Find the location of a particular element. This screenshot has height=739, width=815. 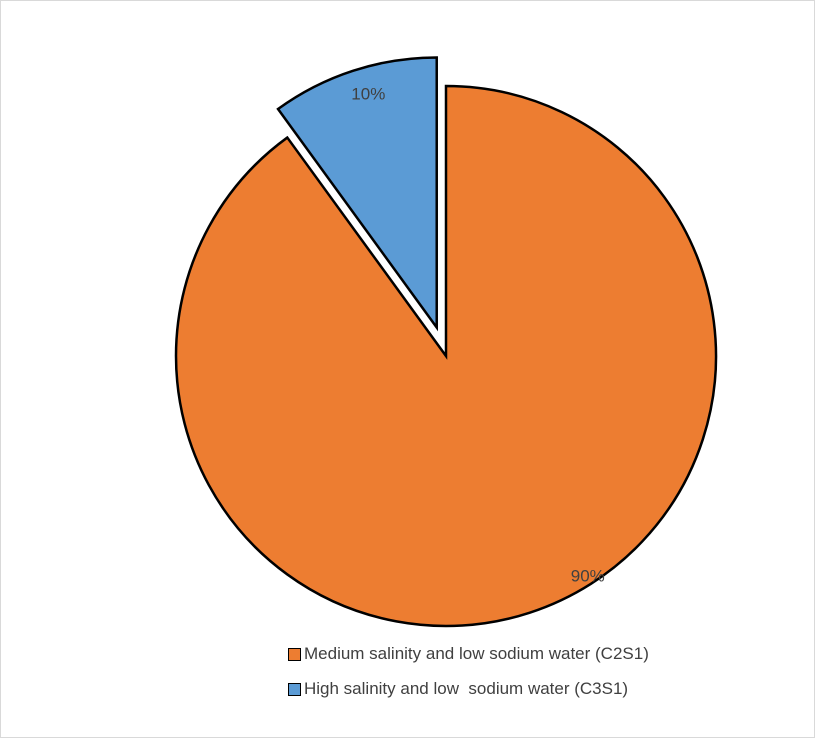

data-label-c3s1: 10% is located at coordinates (368, 93).